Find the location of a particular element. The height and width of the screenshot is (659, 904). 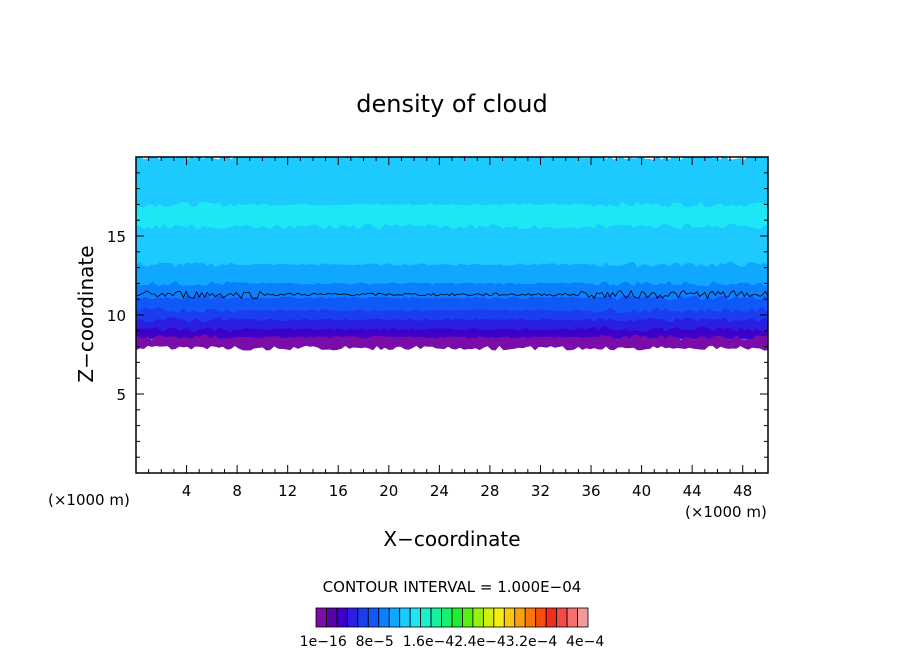

x-tick-label: 36 is located at coordinates (590, 491).